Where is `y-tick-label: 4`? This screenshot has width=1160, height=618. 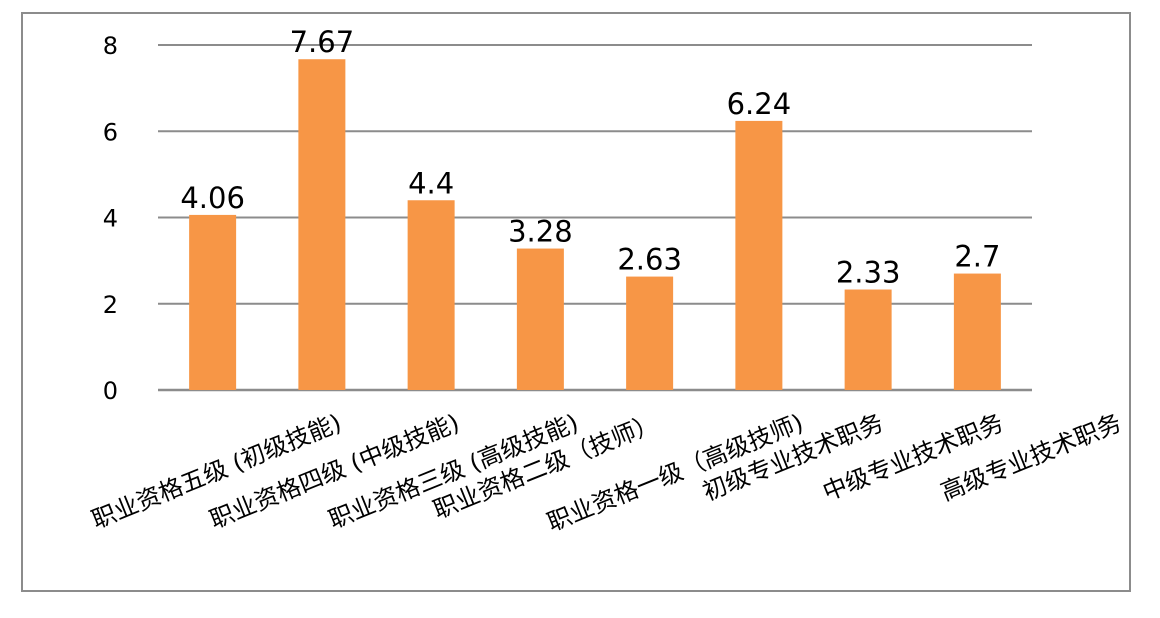 y-tick-label: 4 is located at coordinates (110, 219).